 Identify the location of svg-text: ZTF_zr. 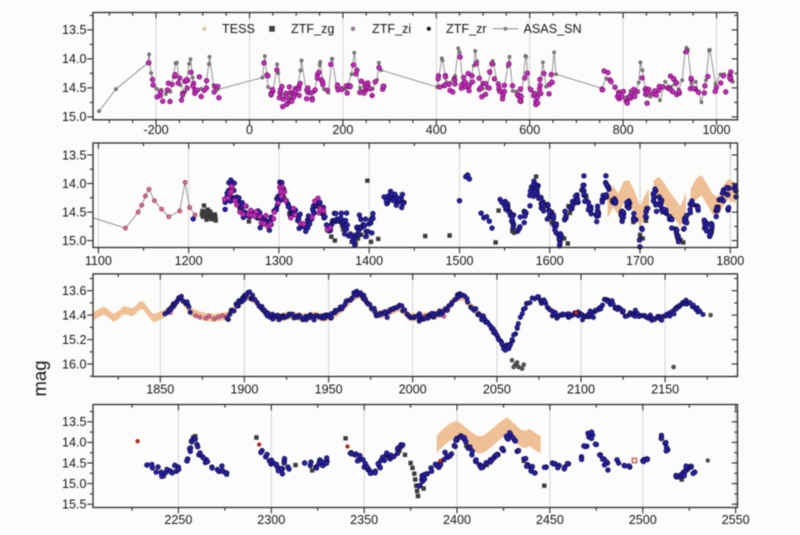
(466, 29).